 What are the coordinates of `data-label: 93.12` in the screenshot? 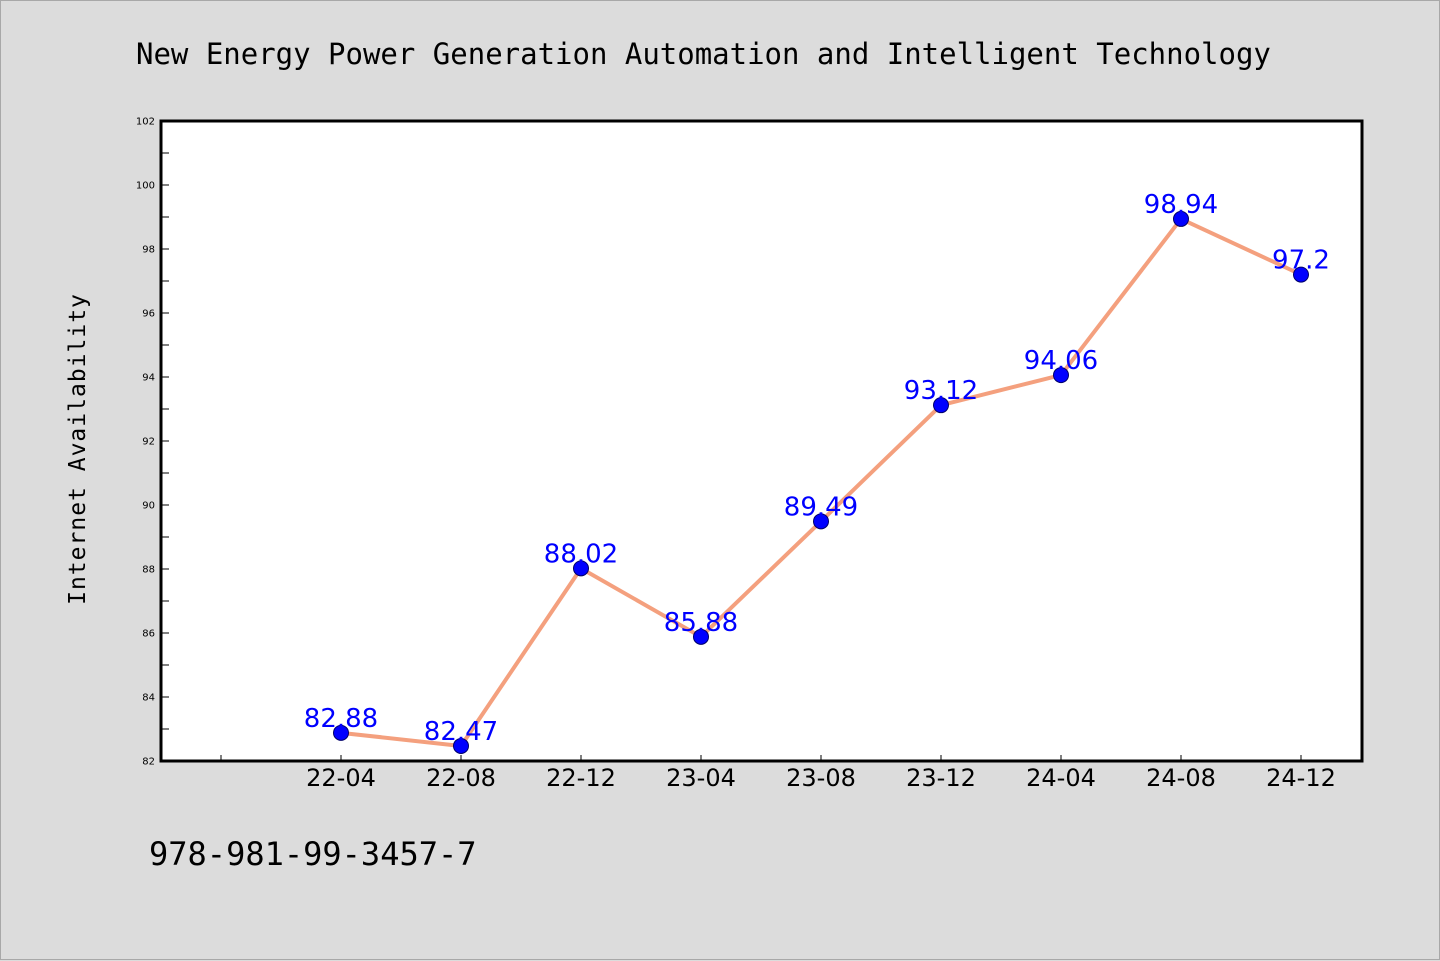 It's located at (941, 391).